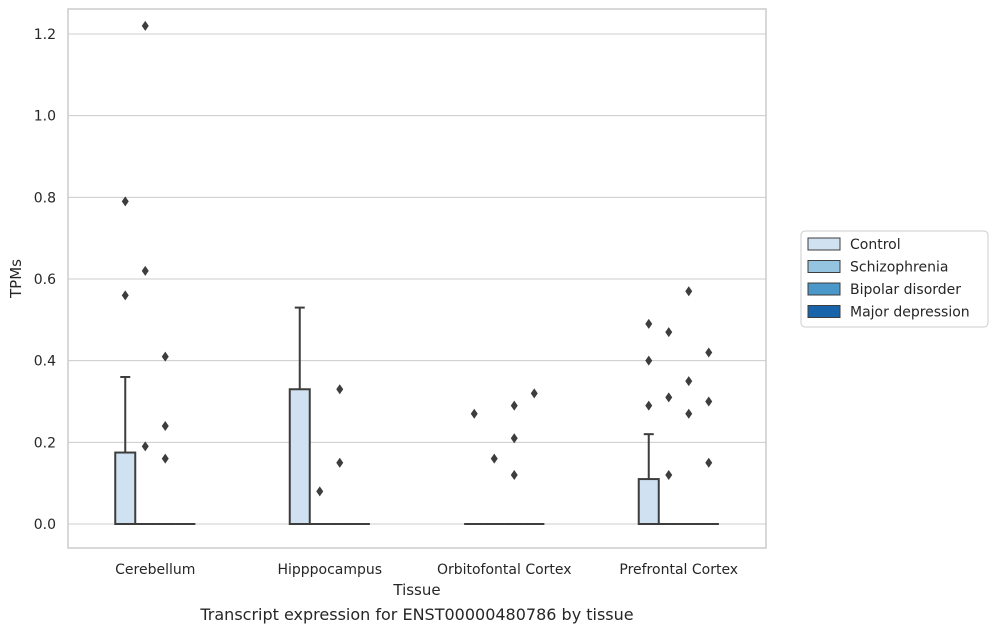 The image size is (997, 638). Describe the element at coordinates (504, 570) in the screenshot. I see `x-tick-label: Orbitofontal Cortex` at that location.